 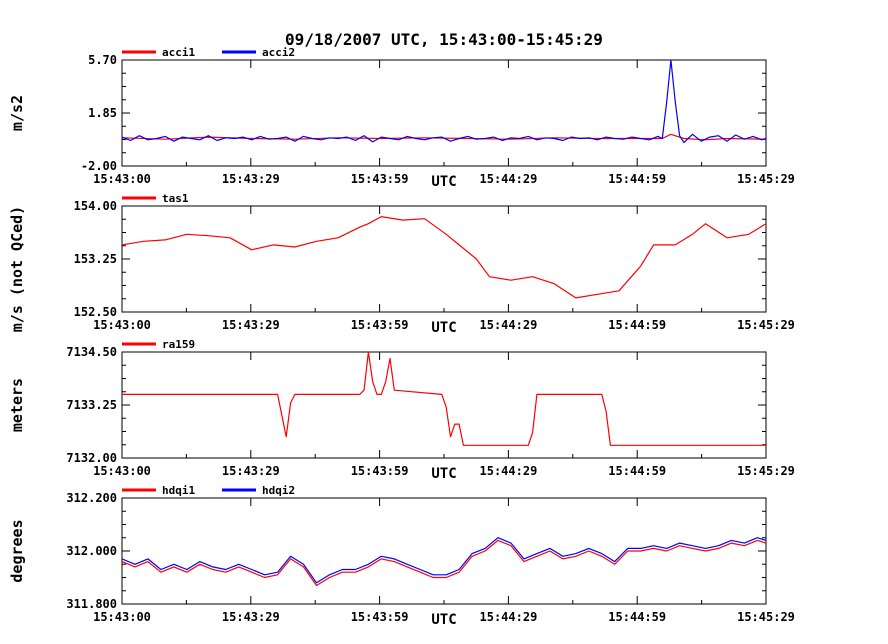 What do you see at coordinates (102, 60) in the screenshot?
I see `y-tick-label: 5.70` at bounding box center [102, 60].